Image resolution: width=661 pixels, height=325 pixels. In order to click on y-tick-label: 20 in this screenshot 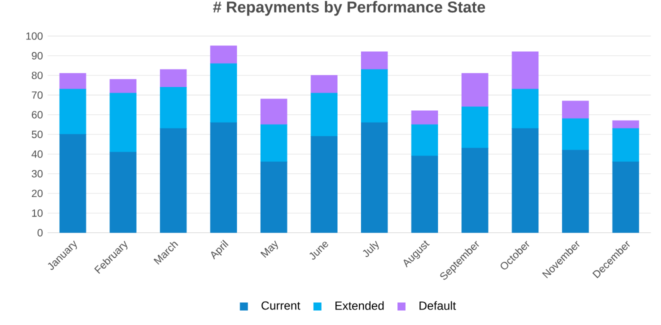, I will do `click(37, 194)`.